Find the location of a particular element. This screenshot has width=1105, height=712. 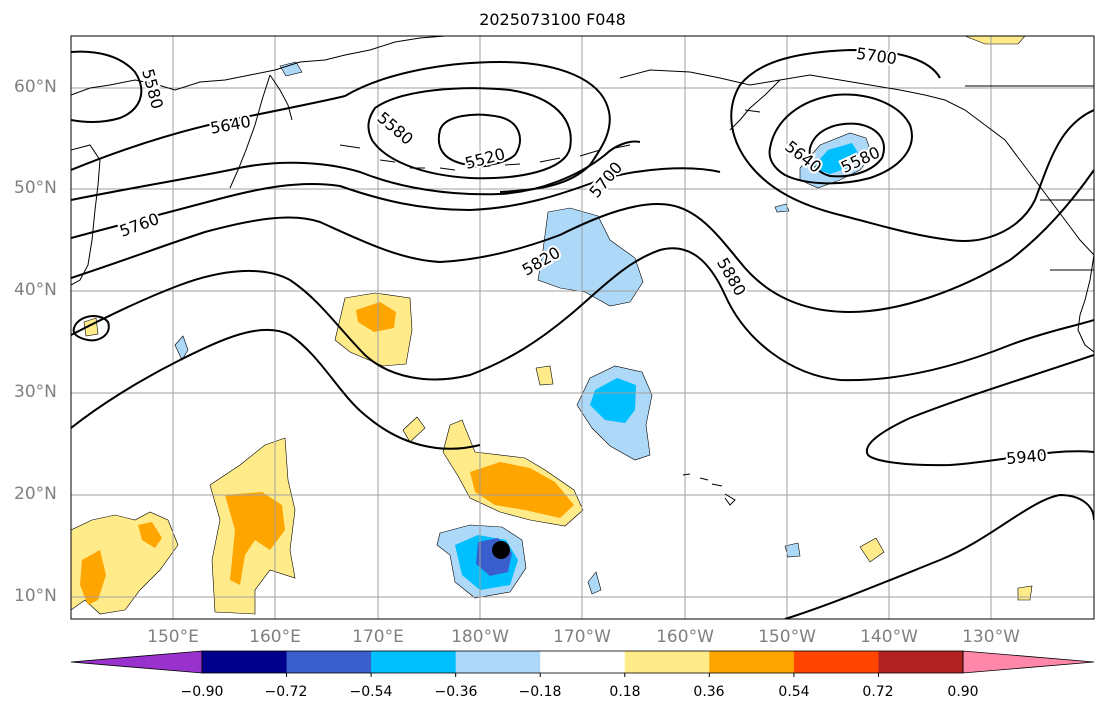

colorbar-tick-label: −0.18 is located at coordinates (540, 692).